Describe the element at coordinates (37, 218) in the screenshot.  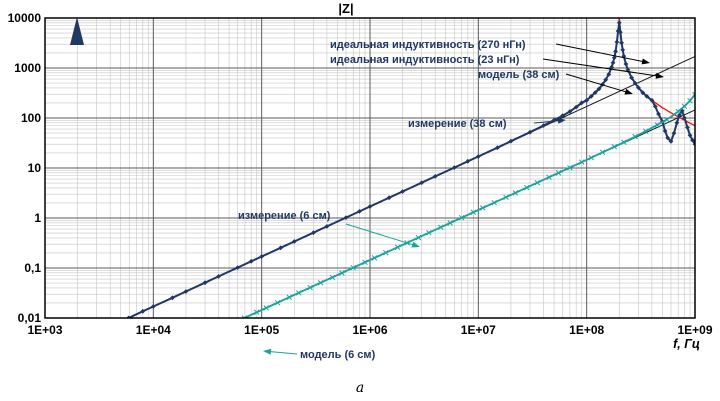
I see `y-tick-label: 1` at that location.